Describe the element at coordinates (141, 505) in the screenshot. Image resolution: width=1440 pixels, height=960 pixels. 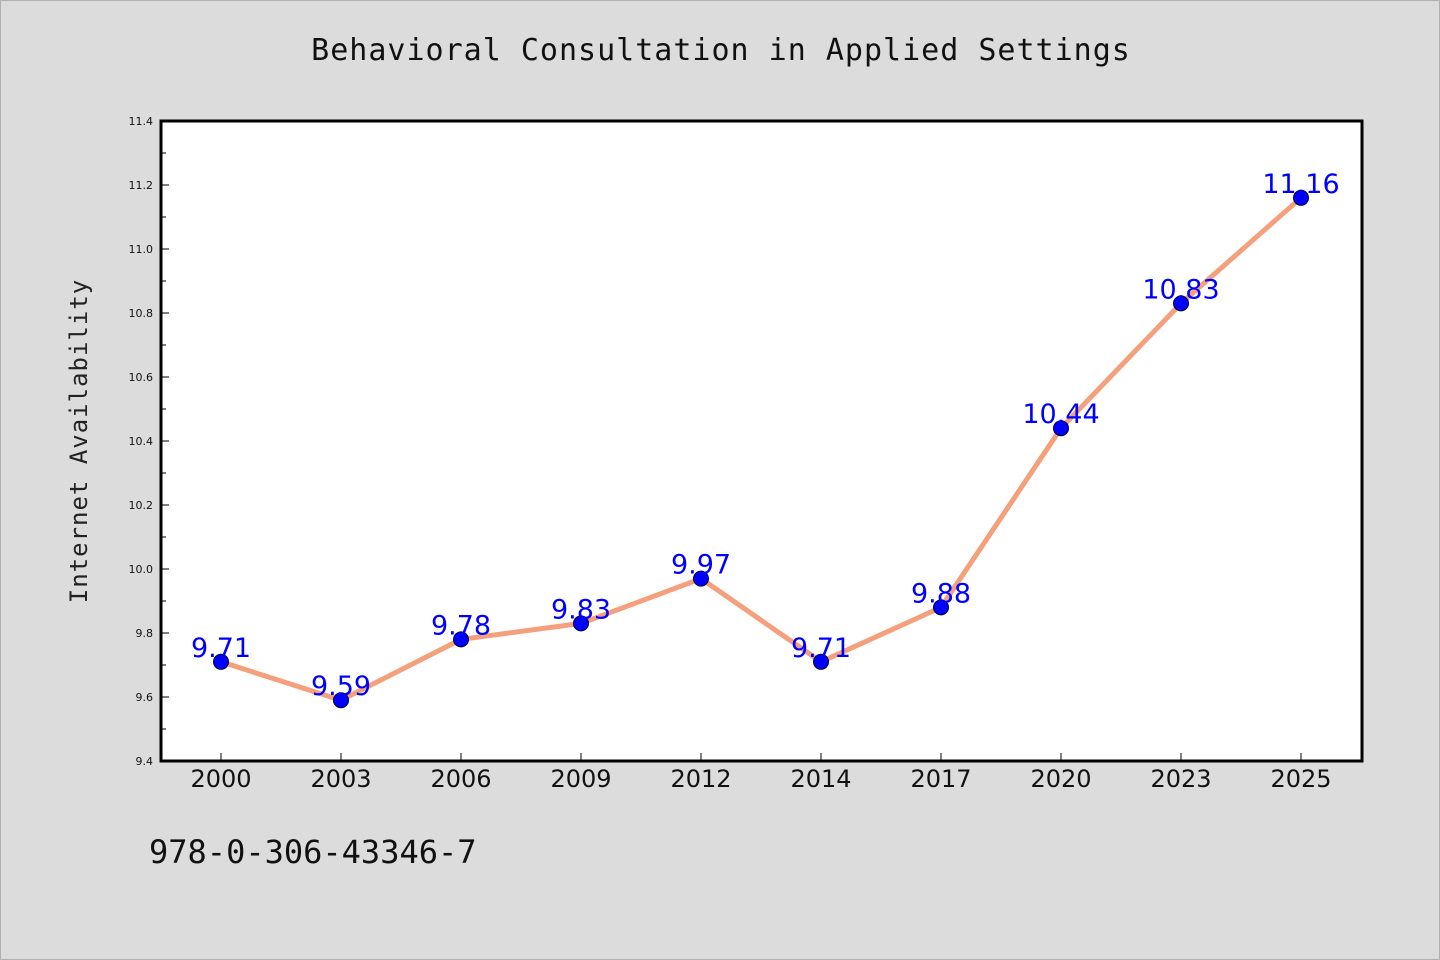
I see `y-tick-label: 10.2` at that location.